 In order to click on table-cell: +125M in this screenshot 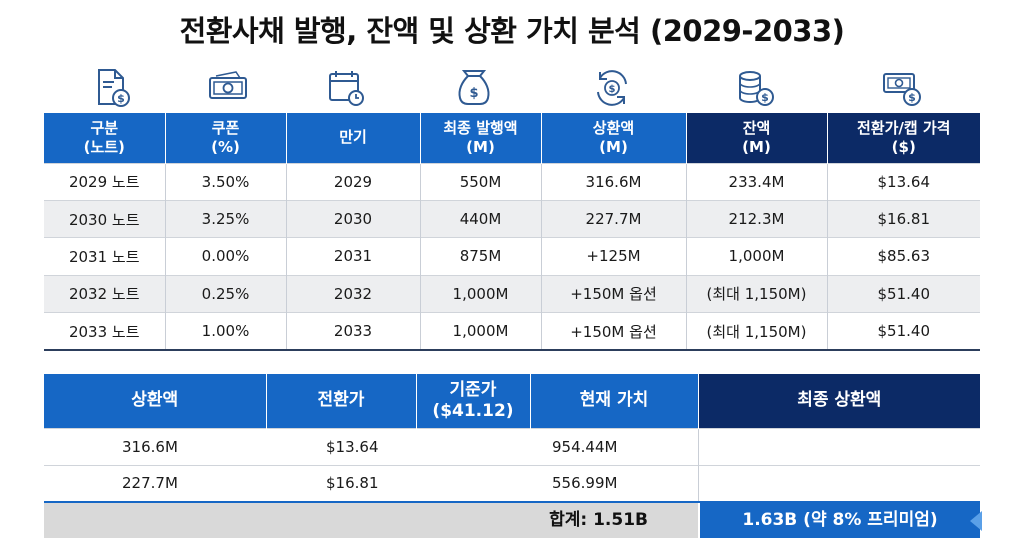, I will do `click(613, 256)`.